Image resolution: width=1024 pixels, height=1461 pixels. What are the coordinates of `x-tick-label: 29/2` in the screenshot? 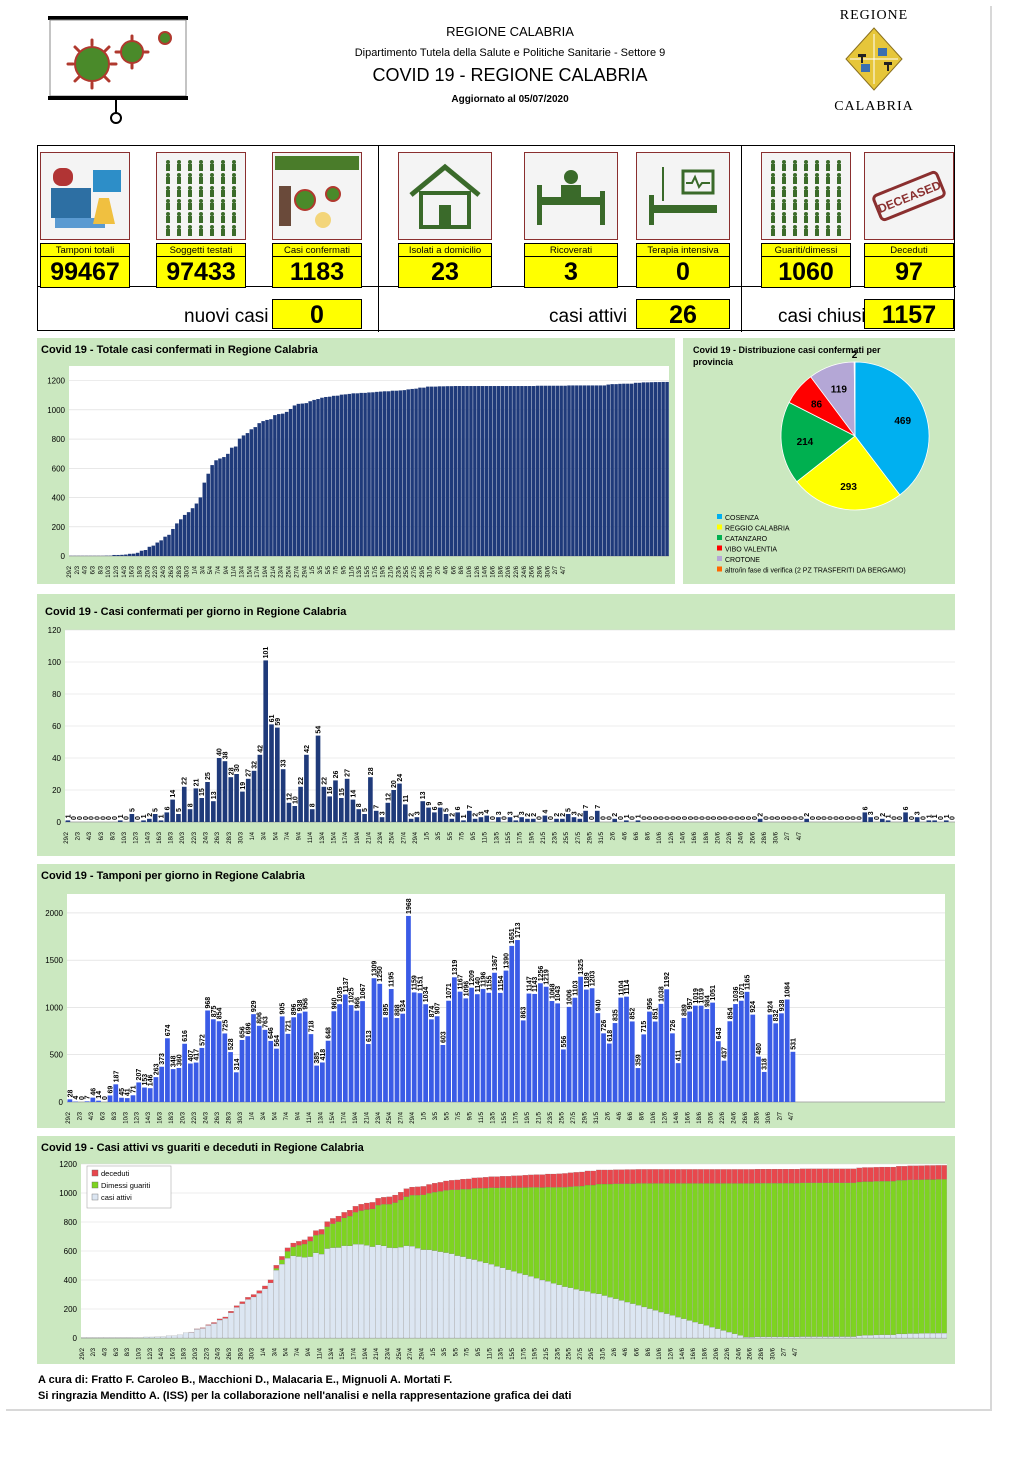 It's located at (69, 1117).